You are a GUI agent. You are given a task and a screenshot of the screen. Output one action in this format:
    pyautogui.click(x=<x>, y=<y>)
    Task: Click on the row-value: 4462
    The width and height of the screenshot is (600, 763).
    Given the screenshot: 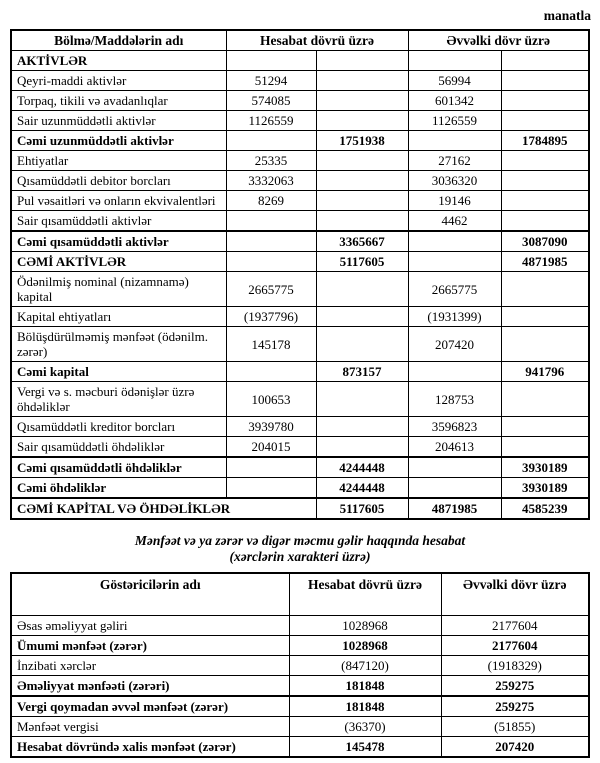 What is the action you would take?
    pyautogui.click(x=454, y=221)
    